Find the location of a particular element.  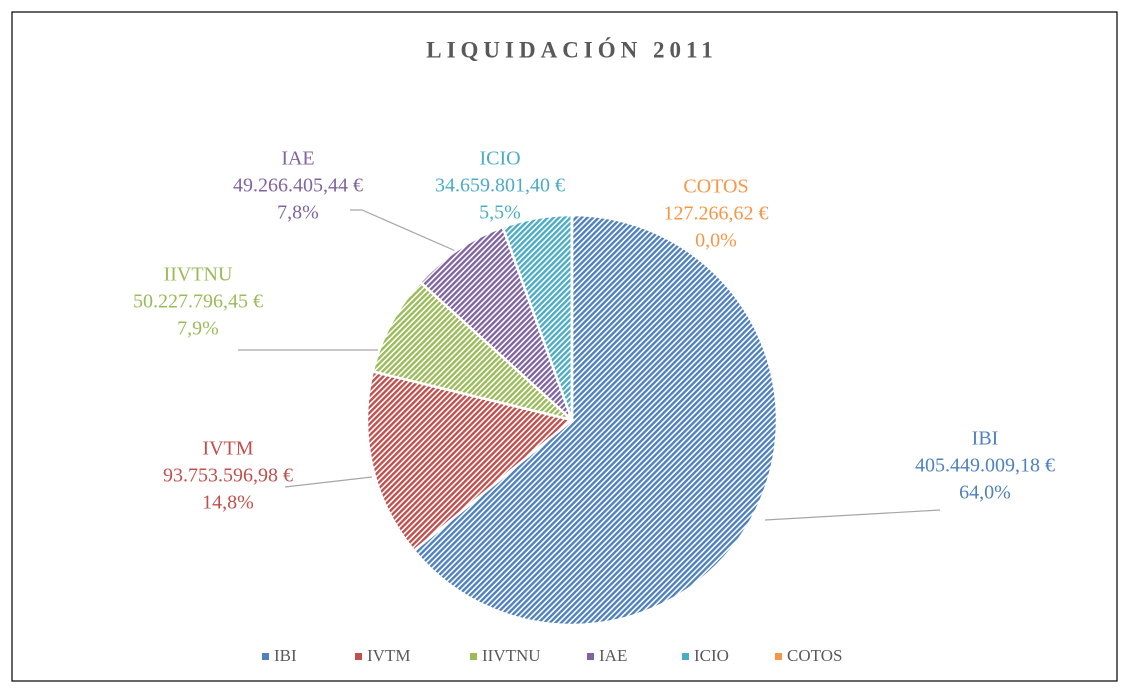

slice-value-label: 127.266,62 € is located at coordinates (716, 214).